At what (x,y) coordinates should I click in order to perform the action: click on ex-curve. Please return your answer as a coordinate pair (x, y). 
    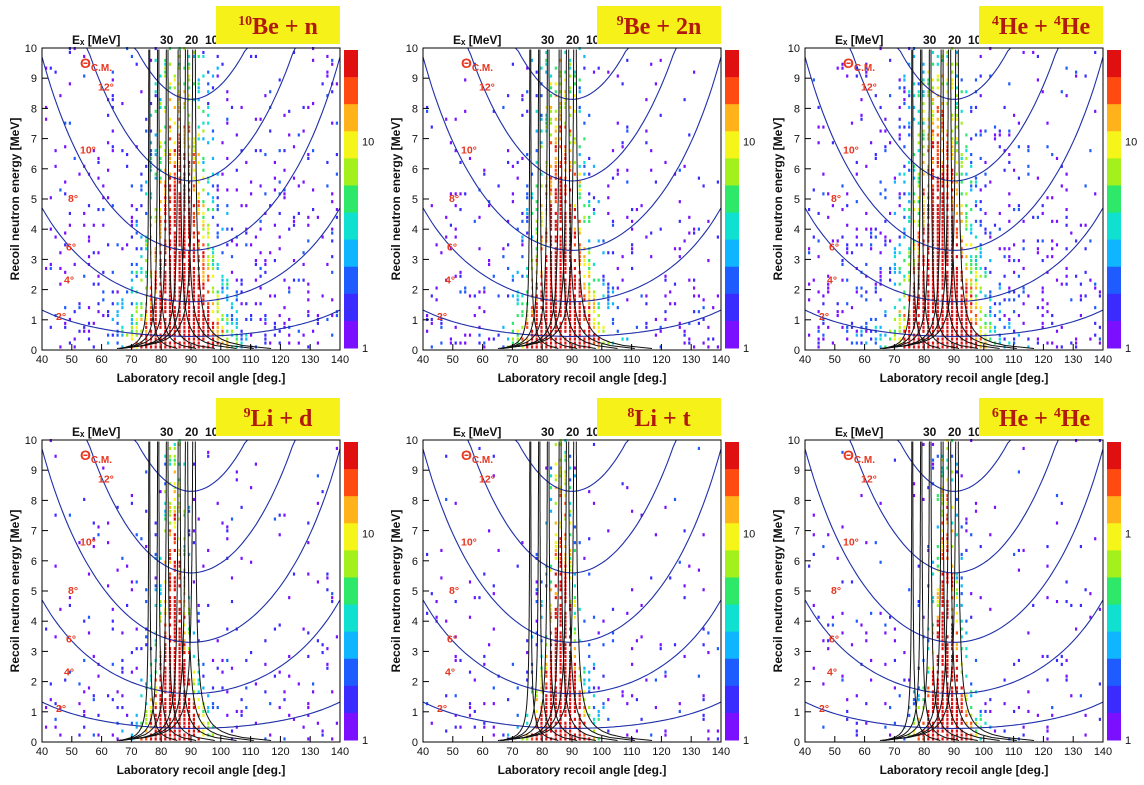
    Looking at the image, I should click on (208, 199).